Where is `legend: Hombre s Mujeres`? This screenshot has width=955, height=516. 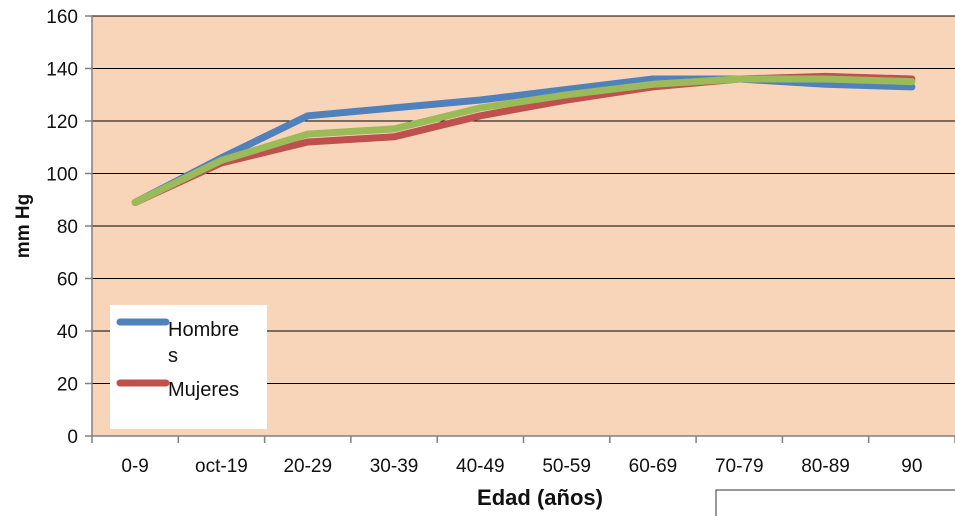 legend: Hombre s Mujeres is located at coordinates (188, 367).